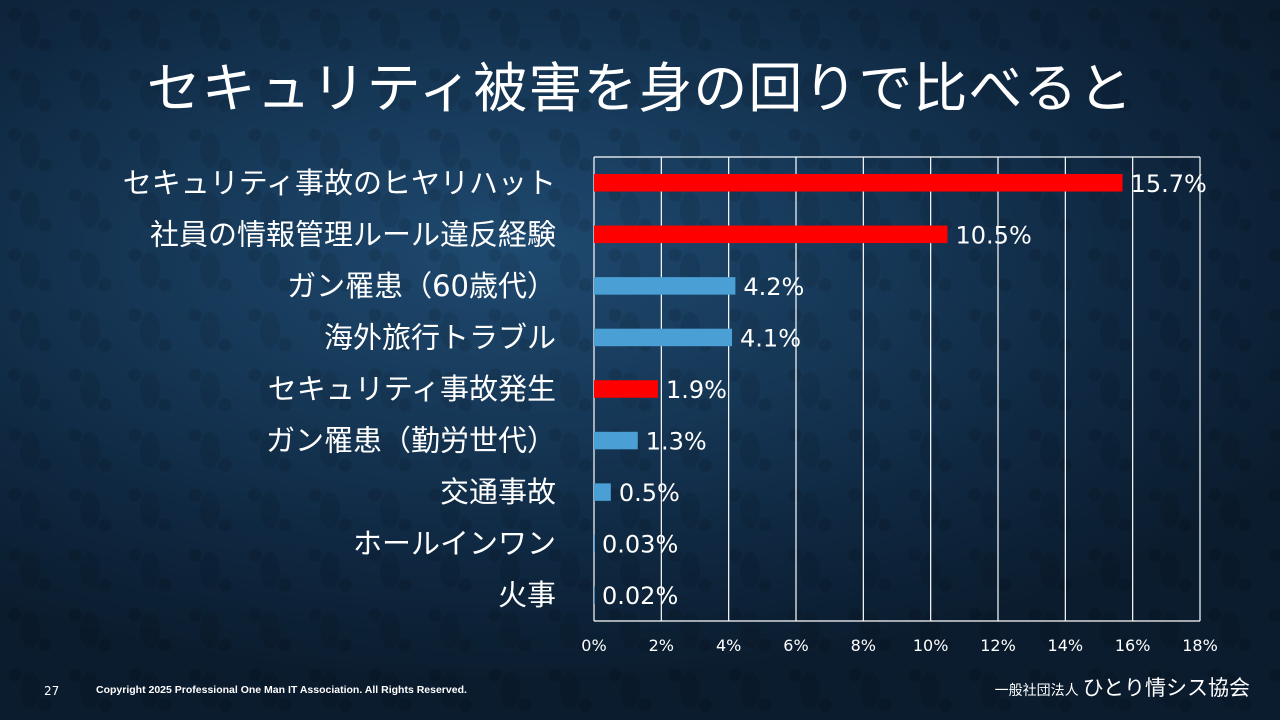 The height and width of the screenshot is (720, 1280). What do you see at coordinates (440, 337) in the screenshot?
I see `category-label: 海外旅行トラブル` at bounding box center [440, 337].